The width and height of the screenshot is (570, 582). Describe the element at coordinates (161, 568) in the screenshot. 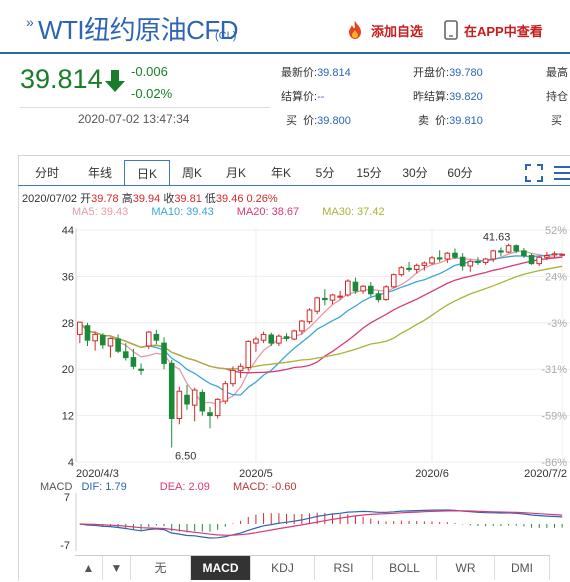

I see `indicator-tab-none: 无` at that location.